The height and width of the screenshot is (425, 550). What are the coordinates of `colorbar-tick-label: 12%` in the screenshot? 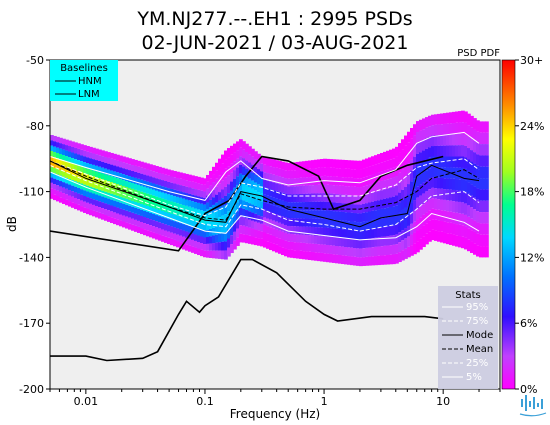 It's located at (532, 257).